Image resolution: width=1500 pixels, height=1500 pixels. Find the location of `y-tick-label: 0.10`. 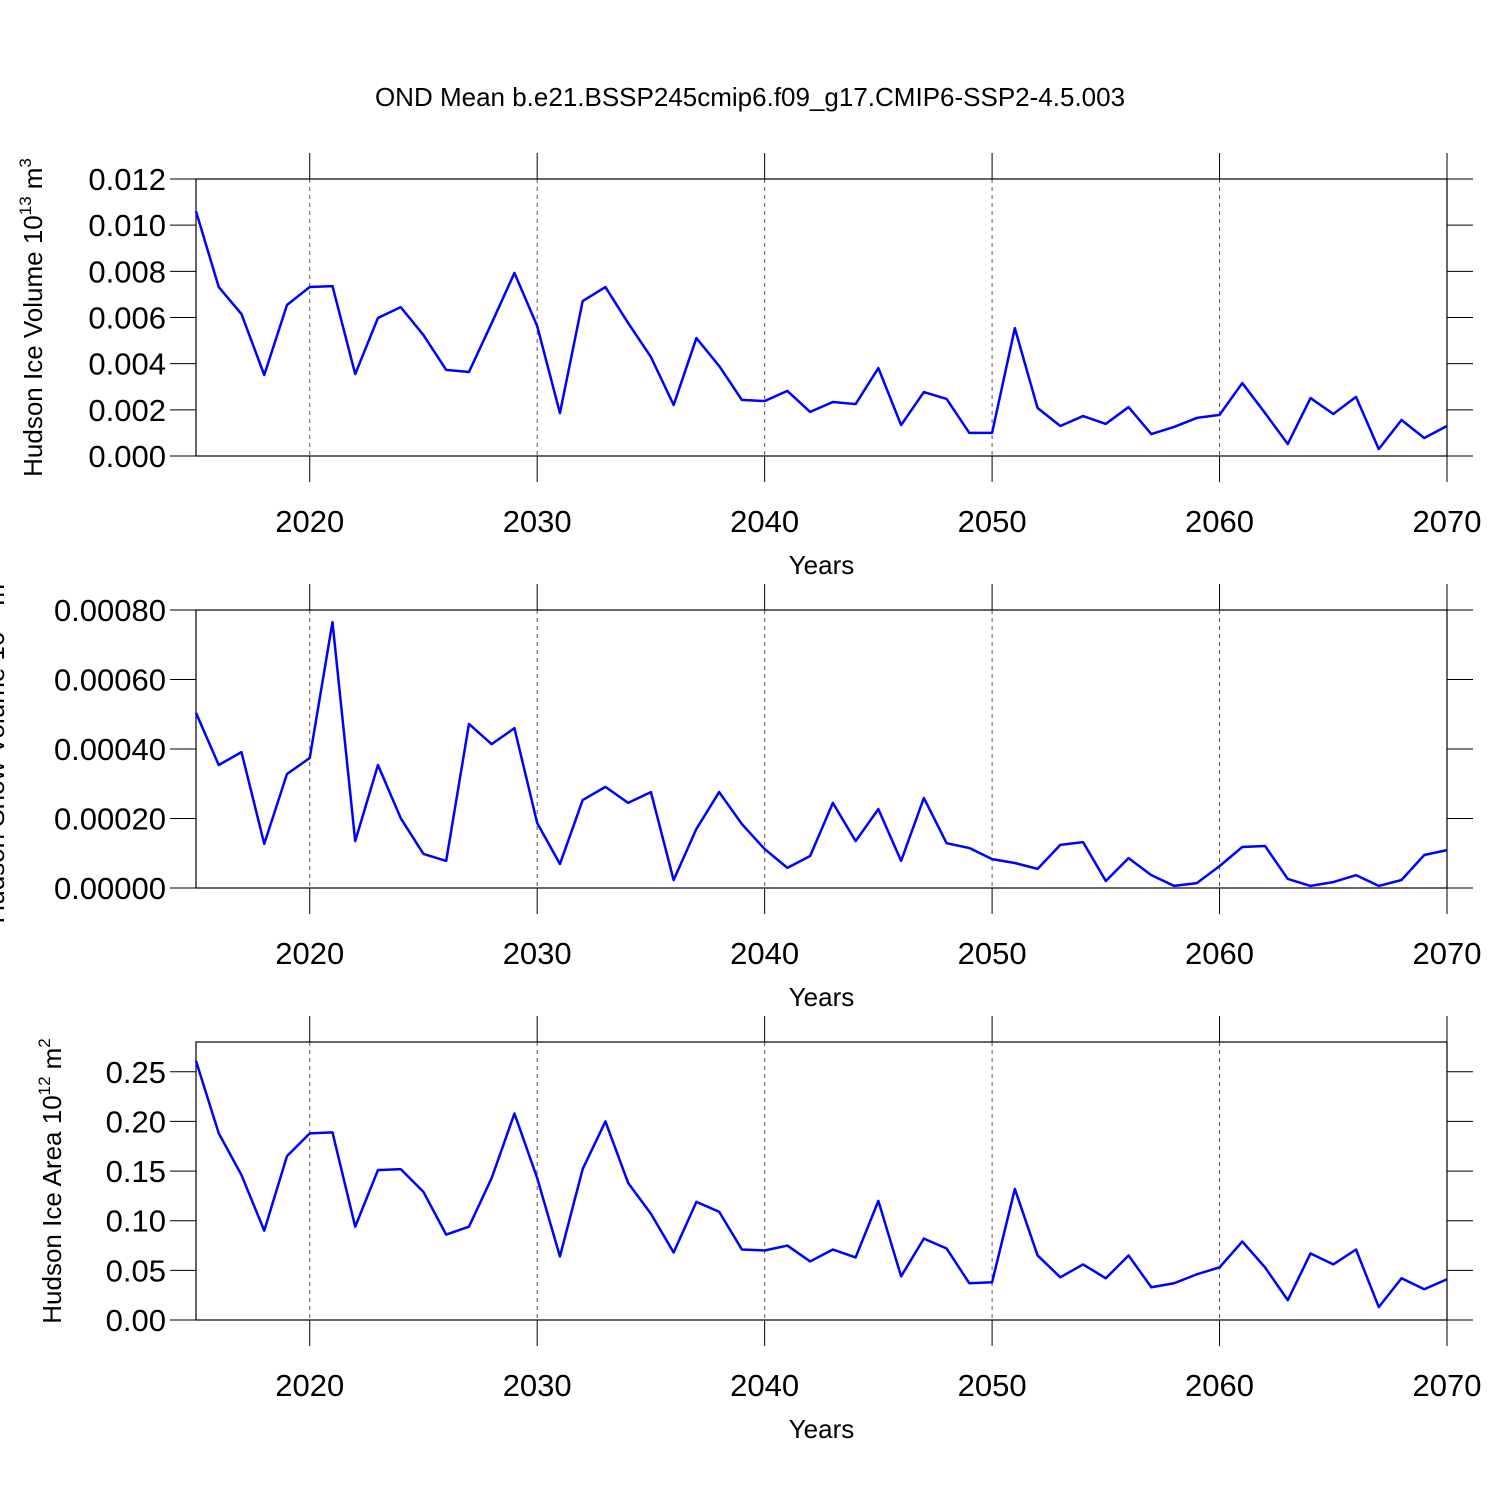

y-tick-label: 0.10 is located at coordinates (136, 1221).